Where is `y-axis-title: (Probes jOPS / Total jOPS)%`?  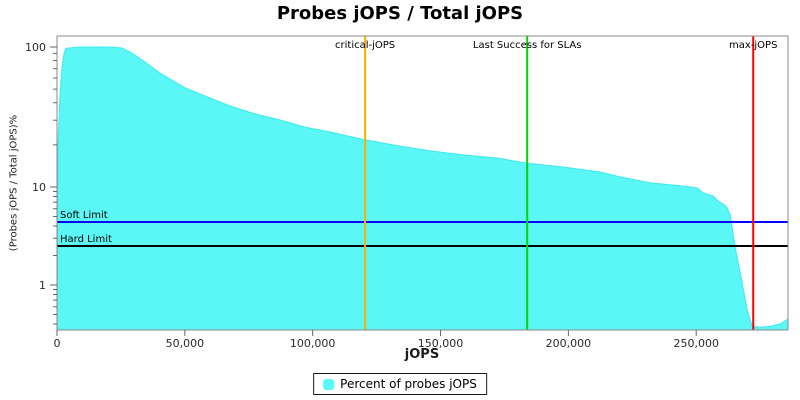
y-axis-title: (Probes jOPS / Total jOPS)% is located at coordinates (14, 183).